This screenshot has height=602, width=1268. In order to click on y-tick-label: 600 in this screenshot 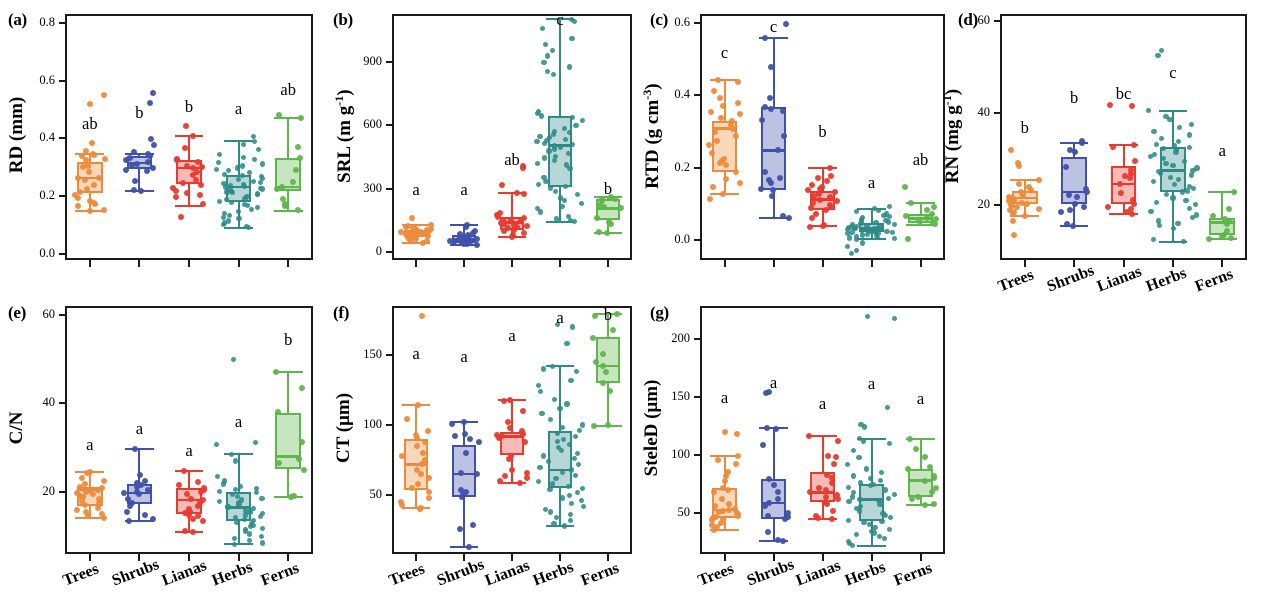, I will do `click(372, 124)`.